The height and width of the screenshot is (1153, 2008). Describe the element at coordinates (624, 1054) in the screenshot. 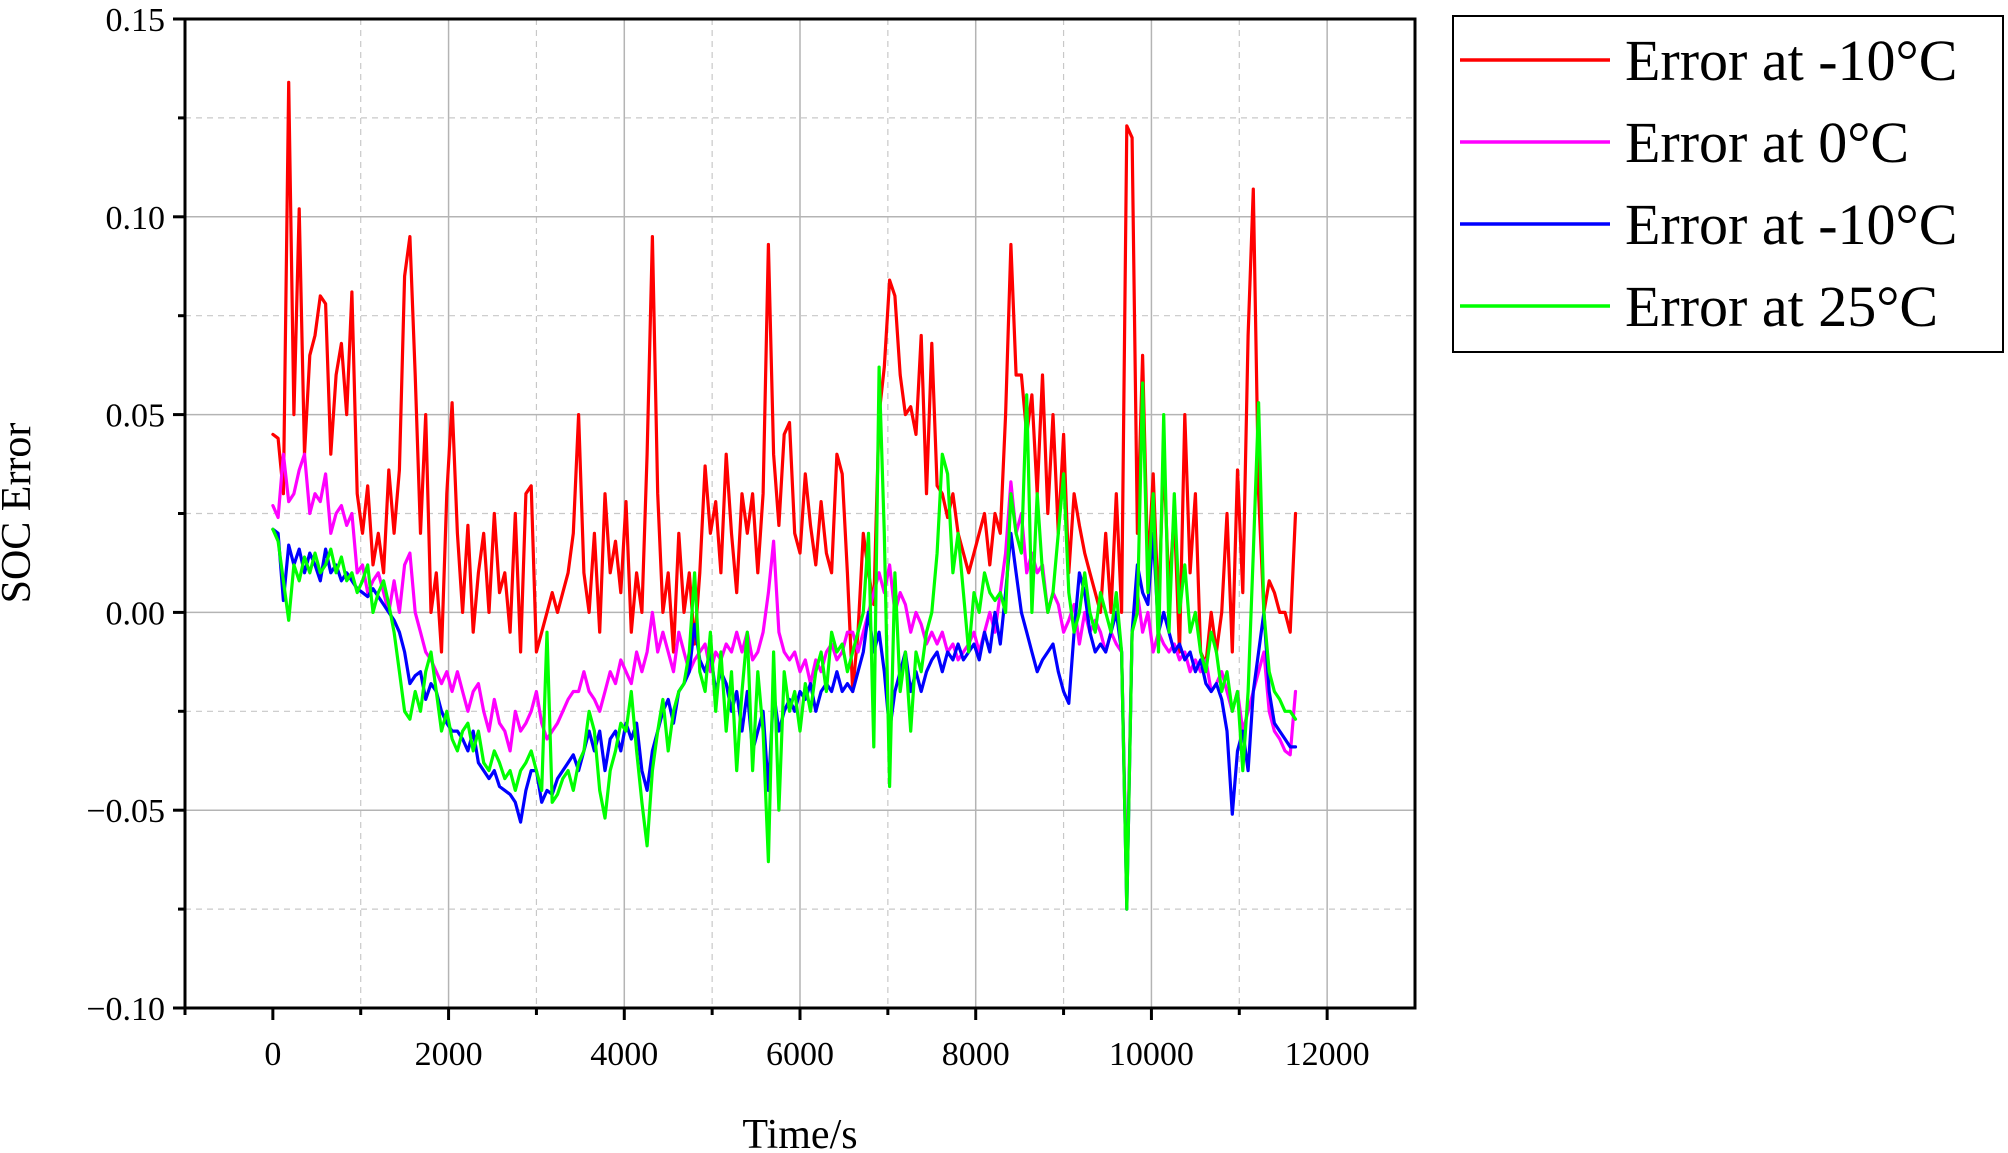

I see `x-tick-label: 4000` at that location.